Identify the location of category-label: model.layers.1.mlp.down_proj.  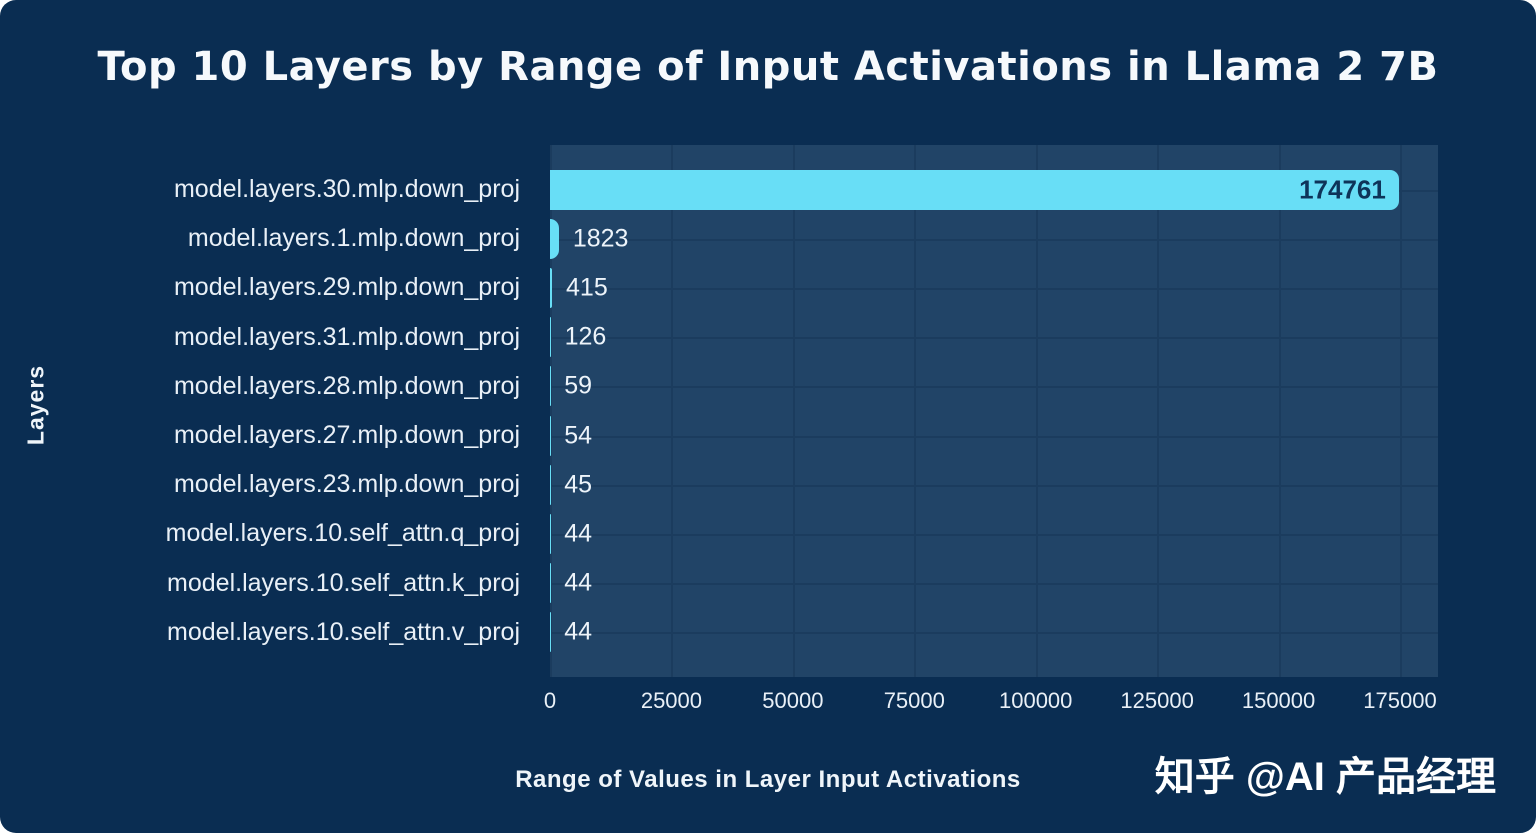
(353, 238).